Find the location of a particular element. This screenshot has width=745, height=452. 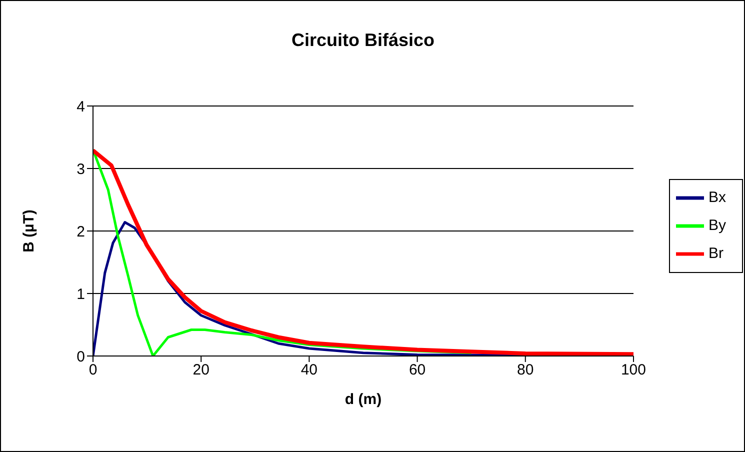

x-tick-label: 20 is located at coordinates (201, 370).